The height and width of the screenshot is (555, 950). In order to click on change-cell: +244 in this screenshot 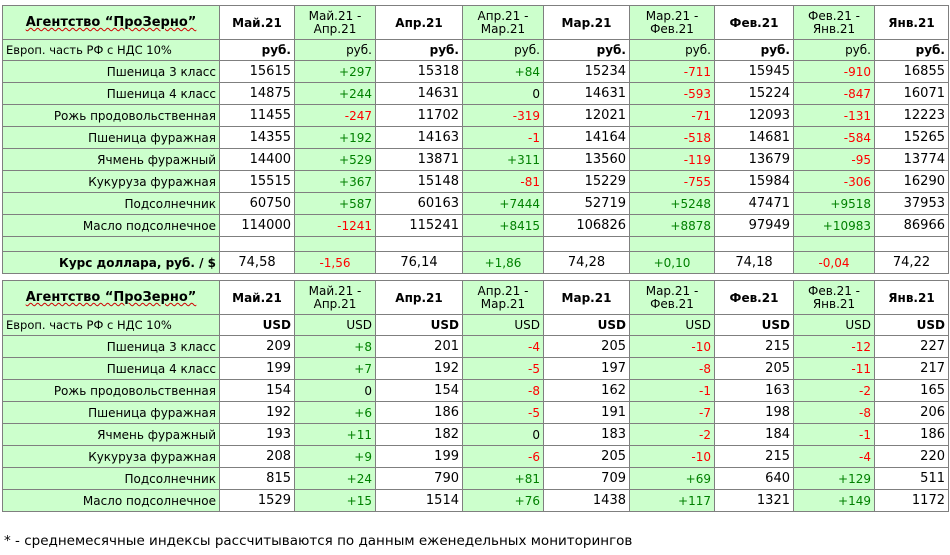, I will do `click(335, 93)`.